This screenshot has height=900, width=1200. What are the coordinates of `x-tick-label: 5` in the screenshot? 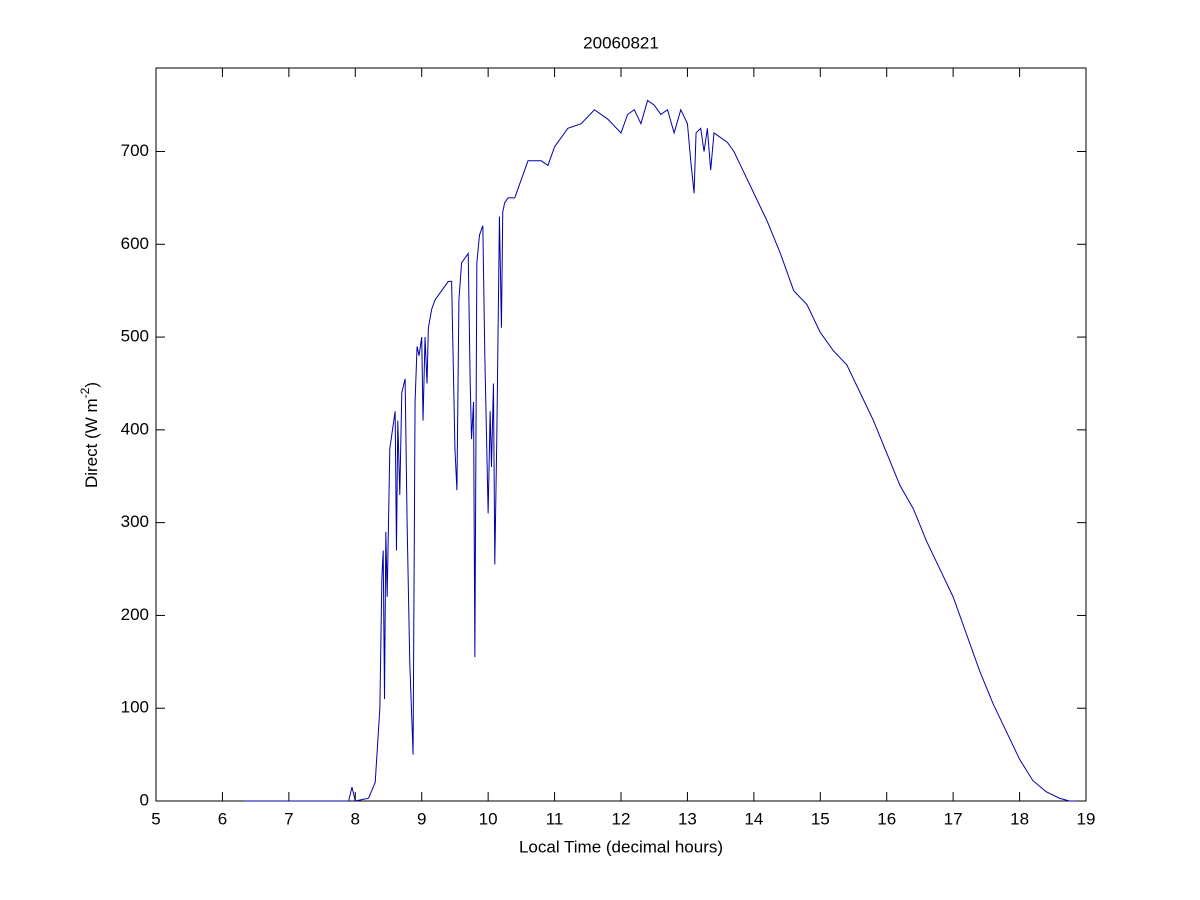 It's located at (155, 818).